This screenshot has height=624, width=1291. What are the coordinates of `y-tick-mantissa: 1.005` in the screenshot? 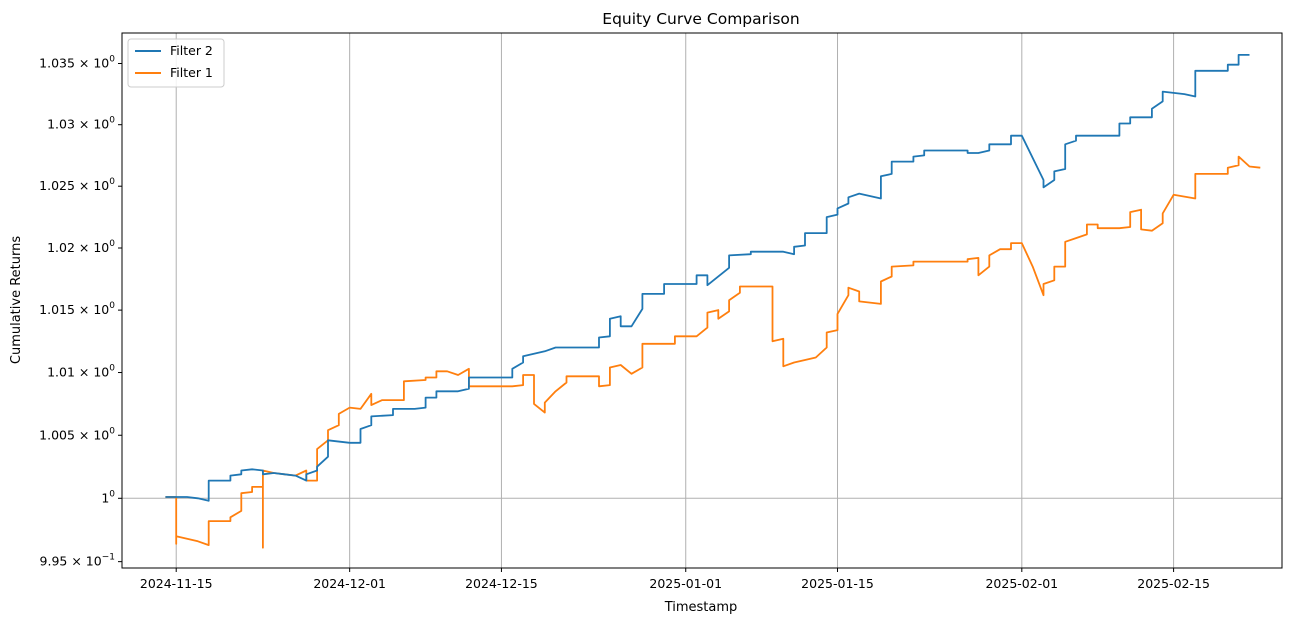 It's located at (57, 434).